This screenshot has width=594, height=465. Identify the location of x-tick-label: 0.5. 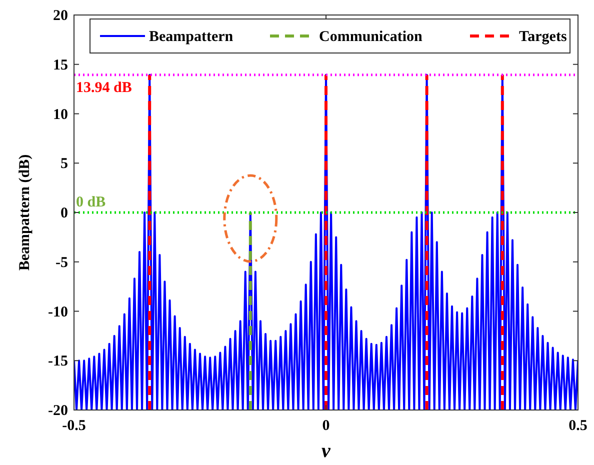
(578, 426).